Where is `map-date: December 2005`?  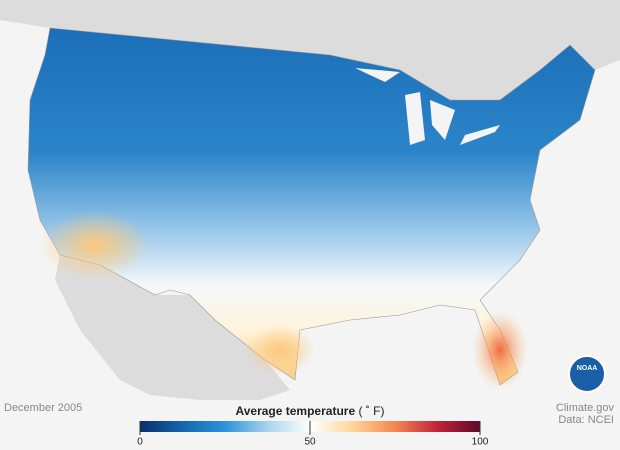
map-date: December 2005 is located at coordinates (43, 408).